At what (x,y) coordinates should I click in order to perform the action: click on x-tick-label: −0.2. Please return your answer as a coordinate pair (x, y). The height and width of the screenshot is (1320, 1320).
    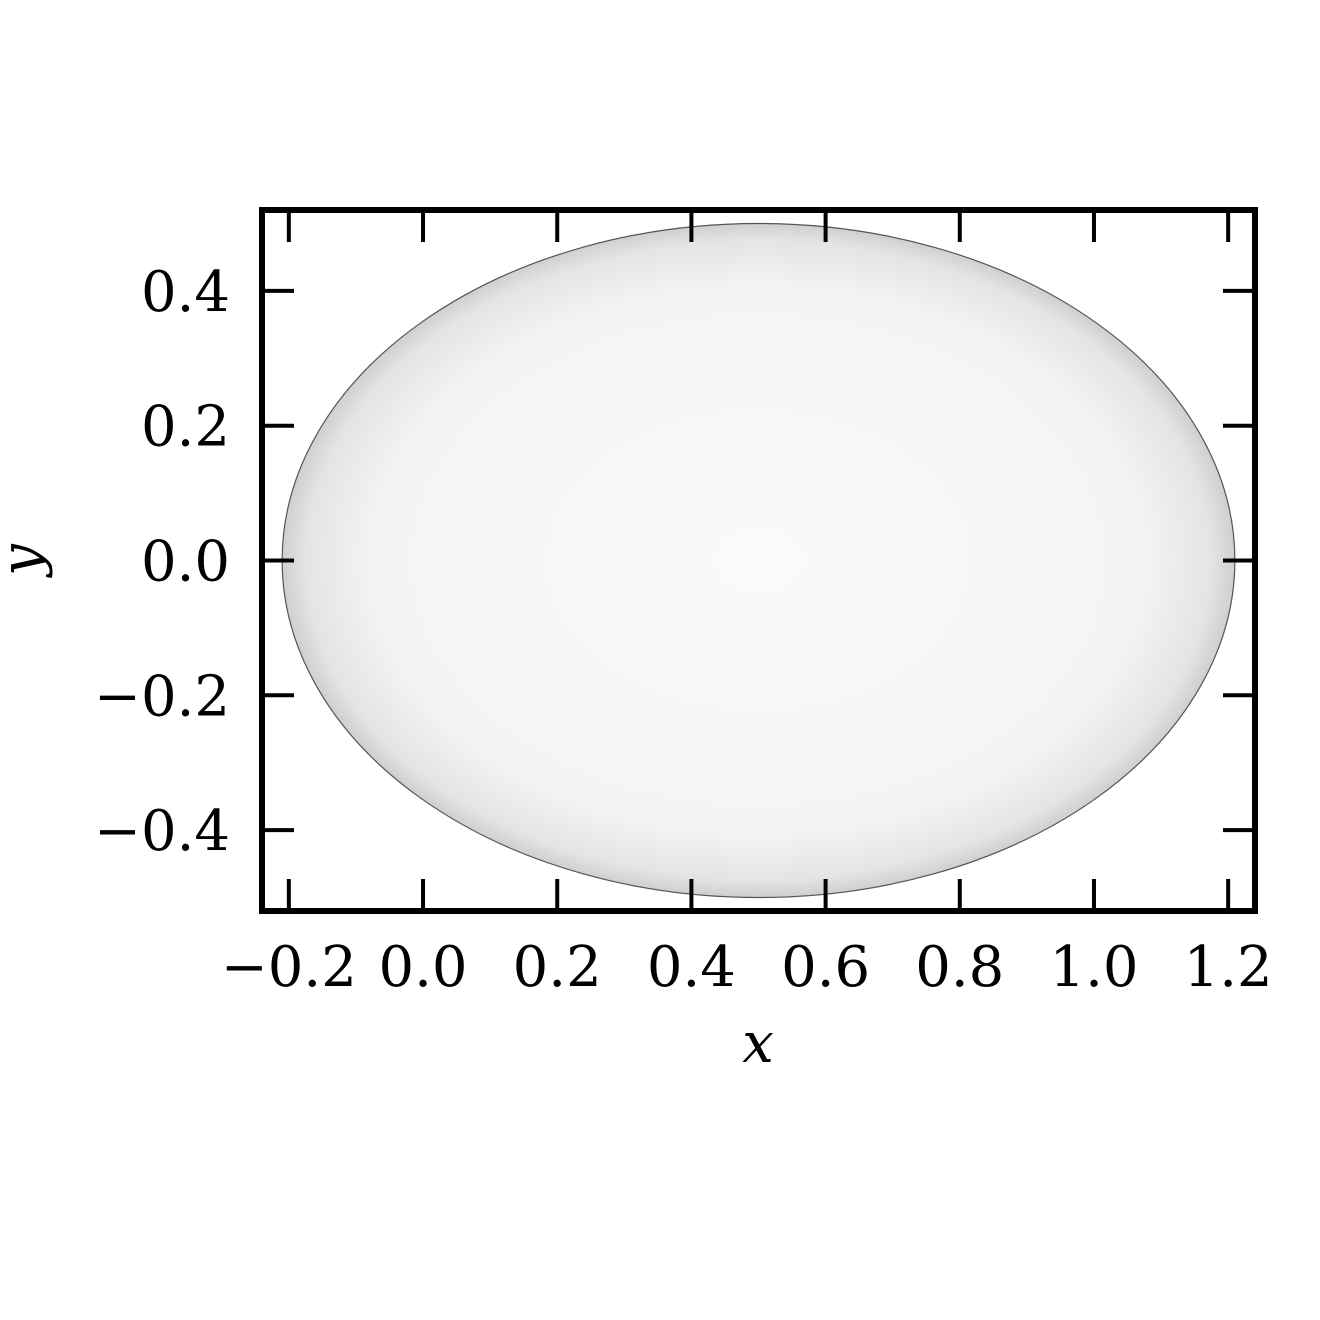
    Looking at the image, I should click on (289, 967).